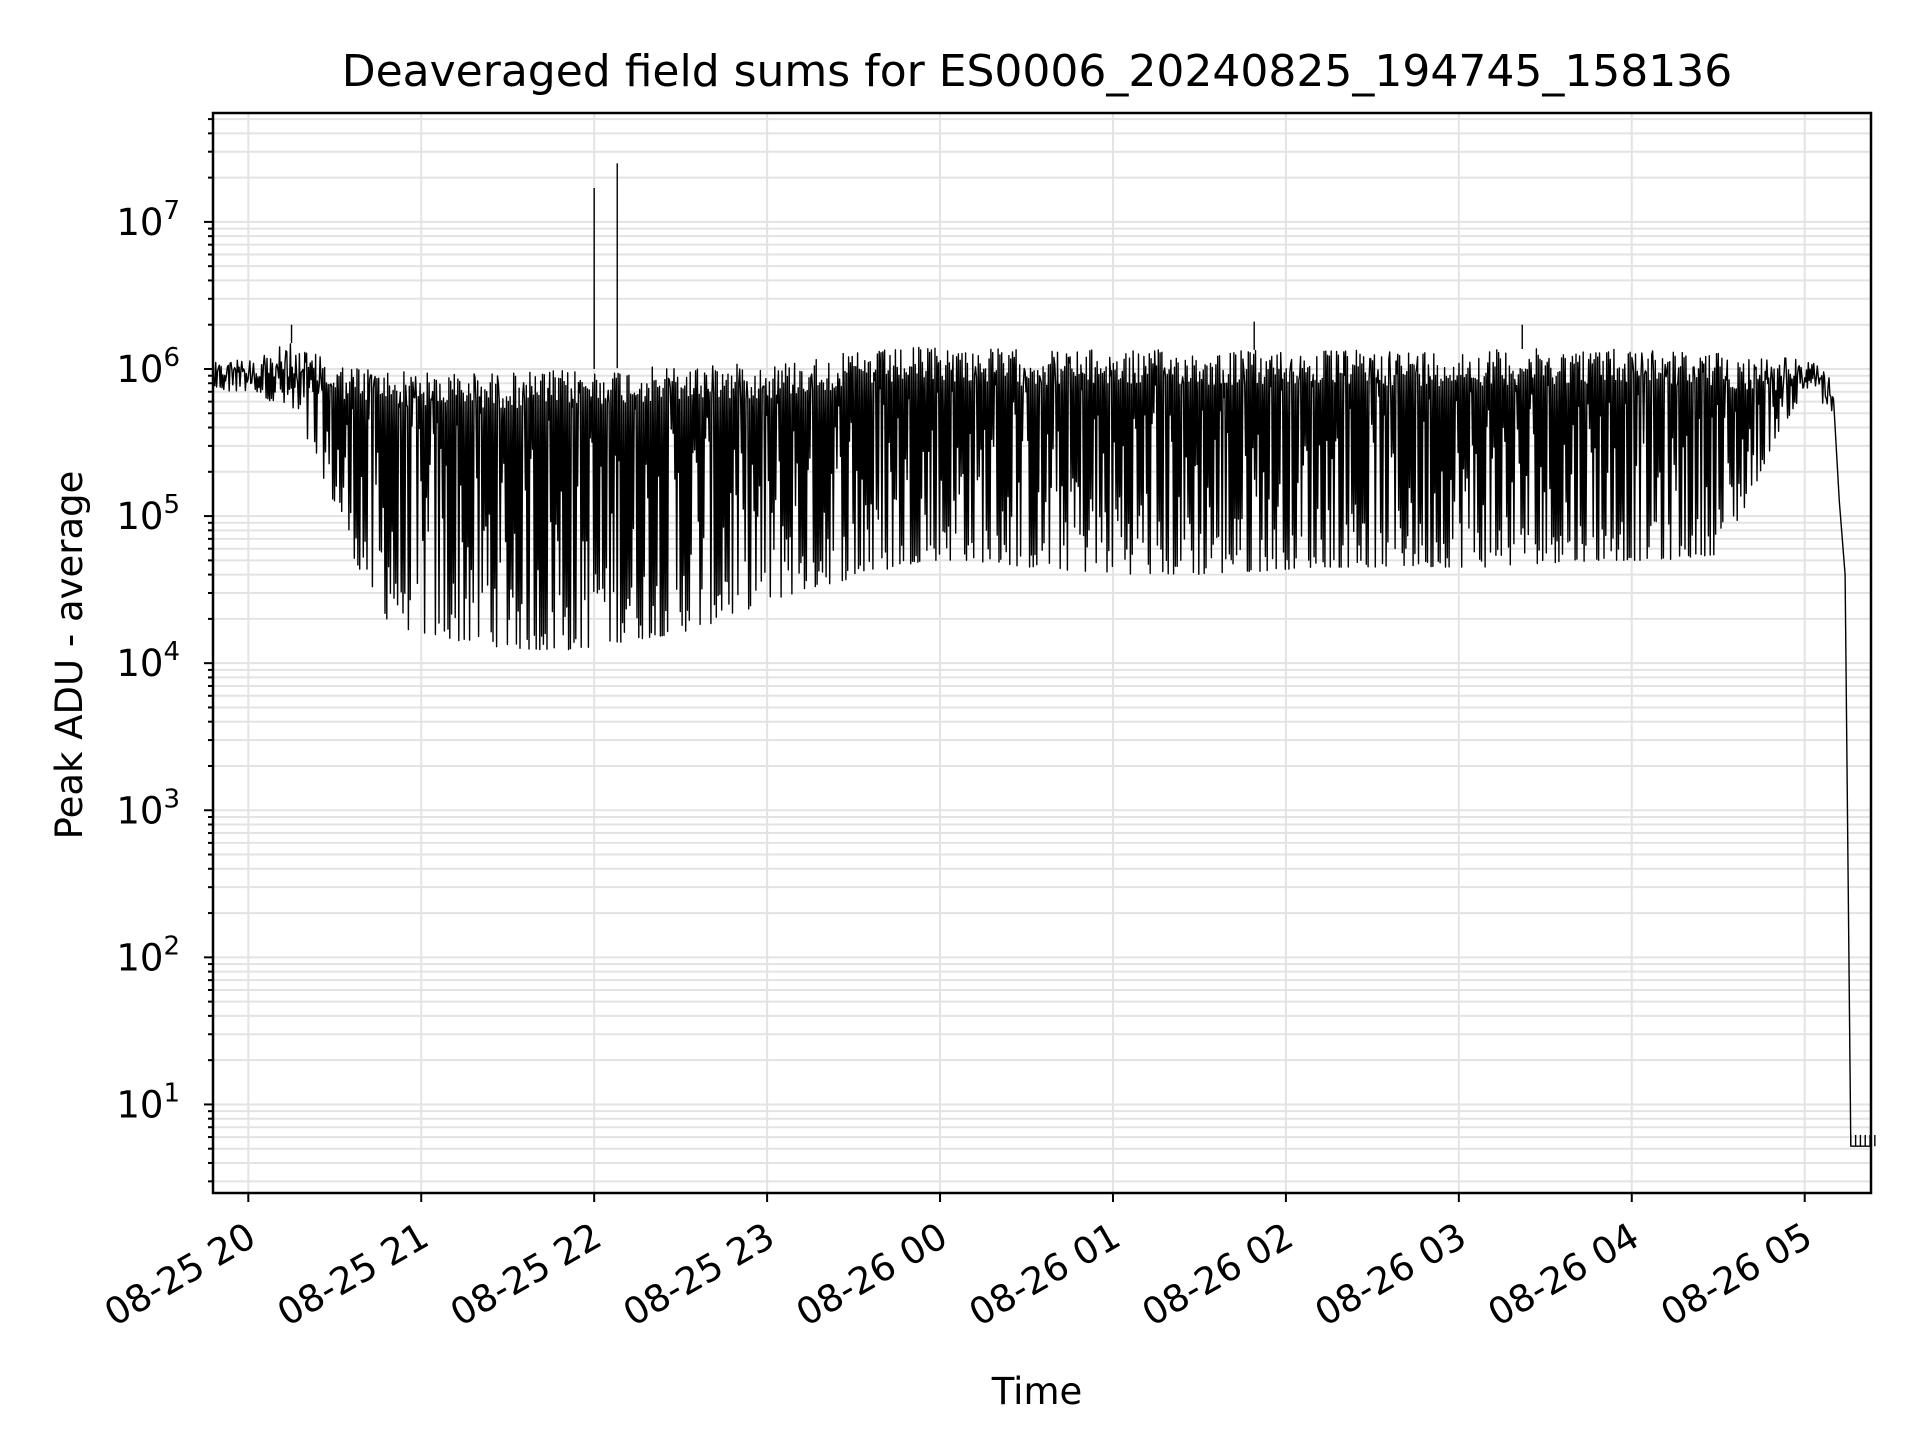 This screenshot has width=1920, height=1440. Describe the element at coordinates (148, 1102) in the screenshot. I see `y-tick-label: 101` at that location.